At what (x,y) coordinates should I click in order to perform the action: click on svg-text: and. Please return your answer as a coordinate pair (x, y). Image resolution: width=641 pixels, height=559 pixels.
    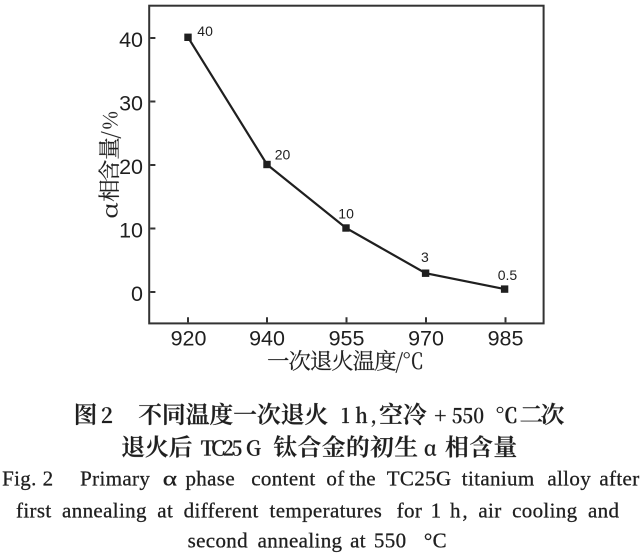
    Looking at the image, I should click on (604, 511).